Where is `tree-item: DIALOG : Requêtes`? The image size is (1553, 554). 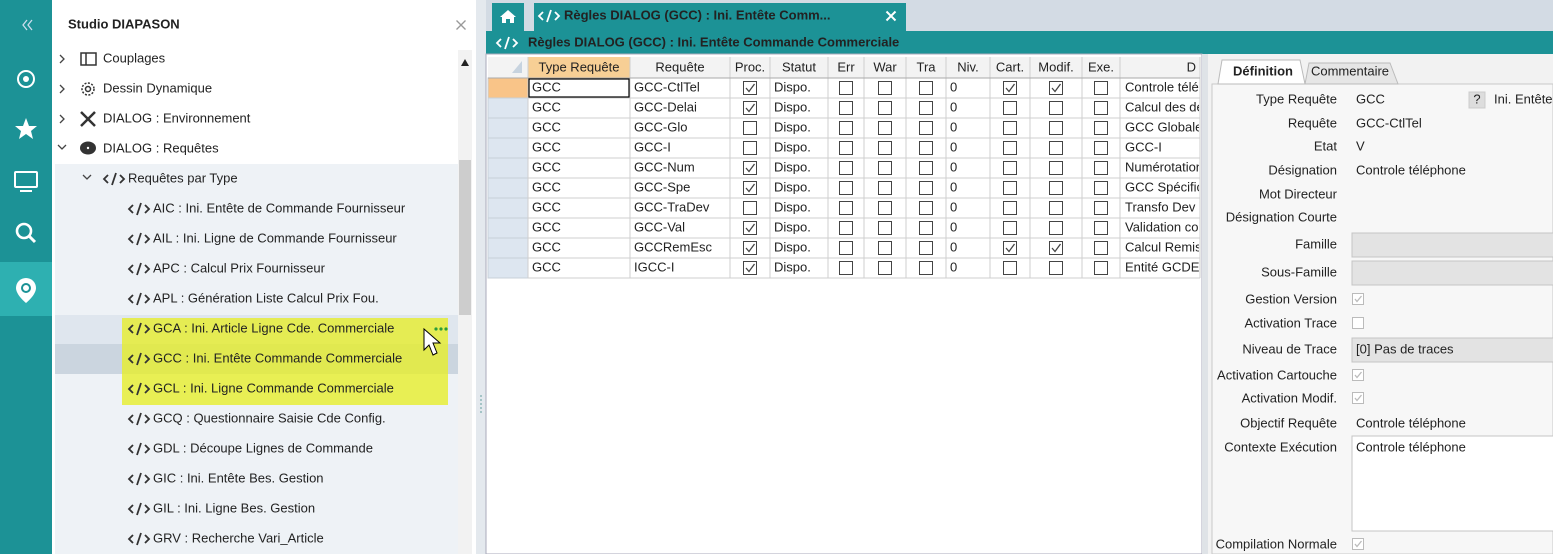
tree-item: DIALOG : Requêtes is located at coordinates (161, 147).